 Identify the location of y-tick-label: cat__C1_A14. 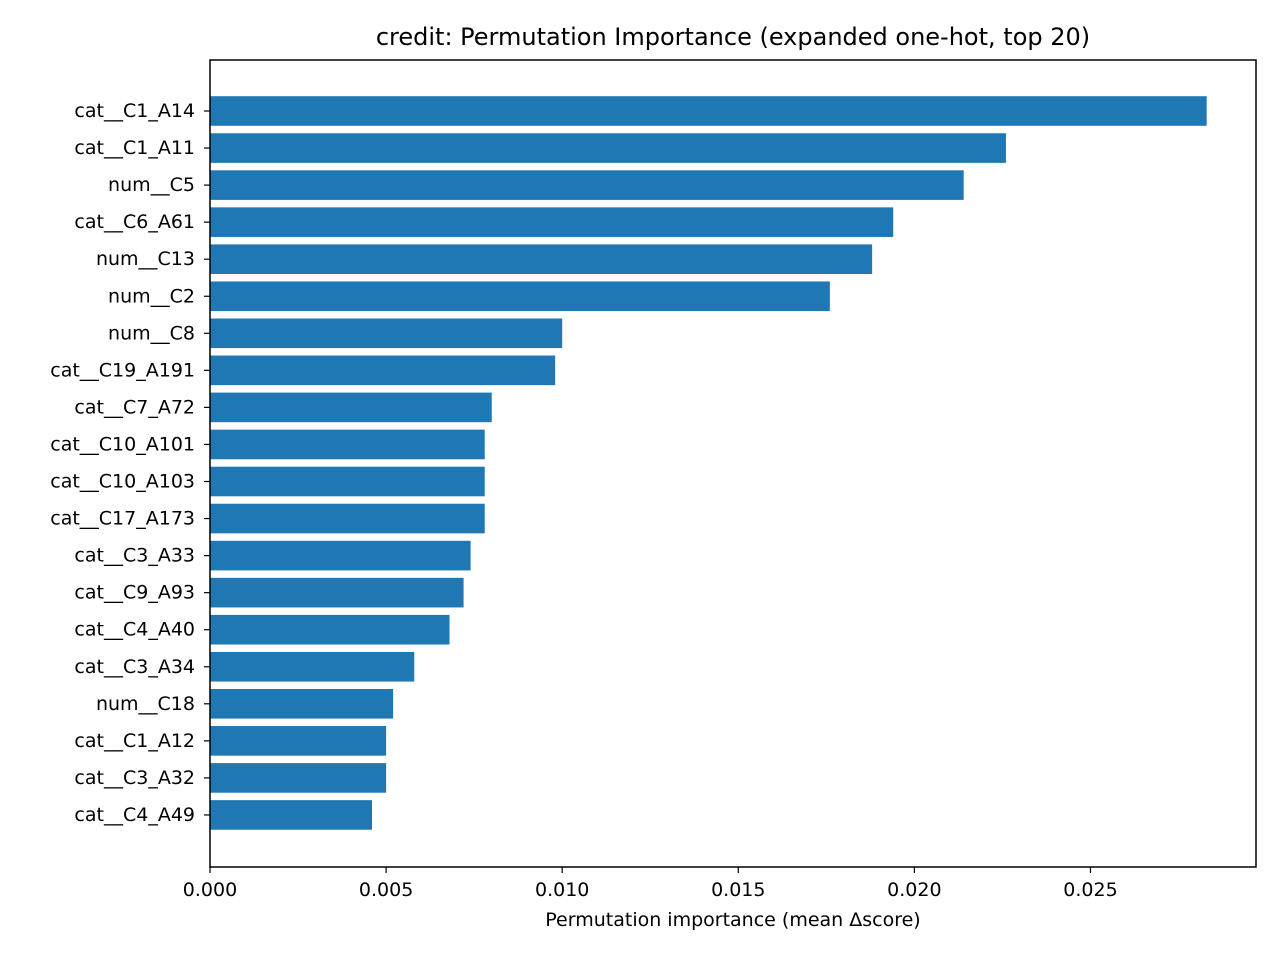
(134, 111).